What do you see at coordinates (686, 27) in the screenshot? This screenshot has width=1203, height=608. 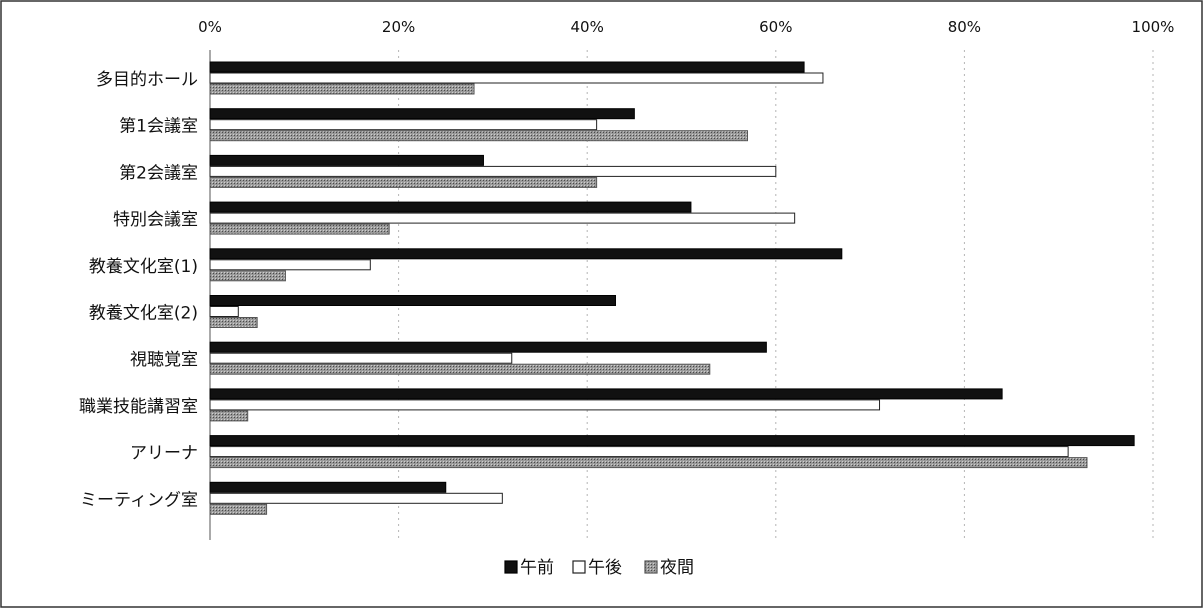 I see `x-axis-ticks: 0% 20% 40% 60% 80% 100%` at bounding box center [686, 27].